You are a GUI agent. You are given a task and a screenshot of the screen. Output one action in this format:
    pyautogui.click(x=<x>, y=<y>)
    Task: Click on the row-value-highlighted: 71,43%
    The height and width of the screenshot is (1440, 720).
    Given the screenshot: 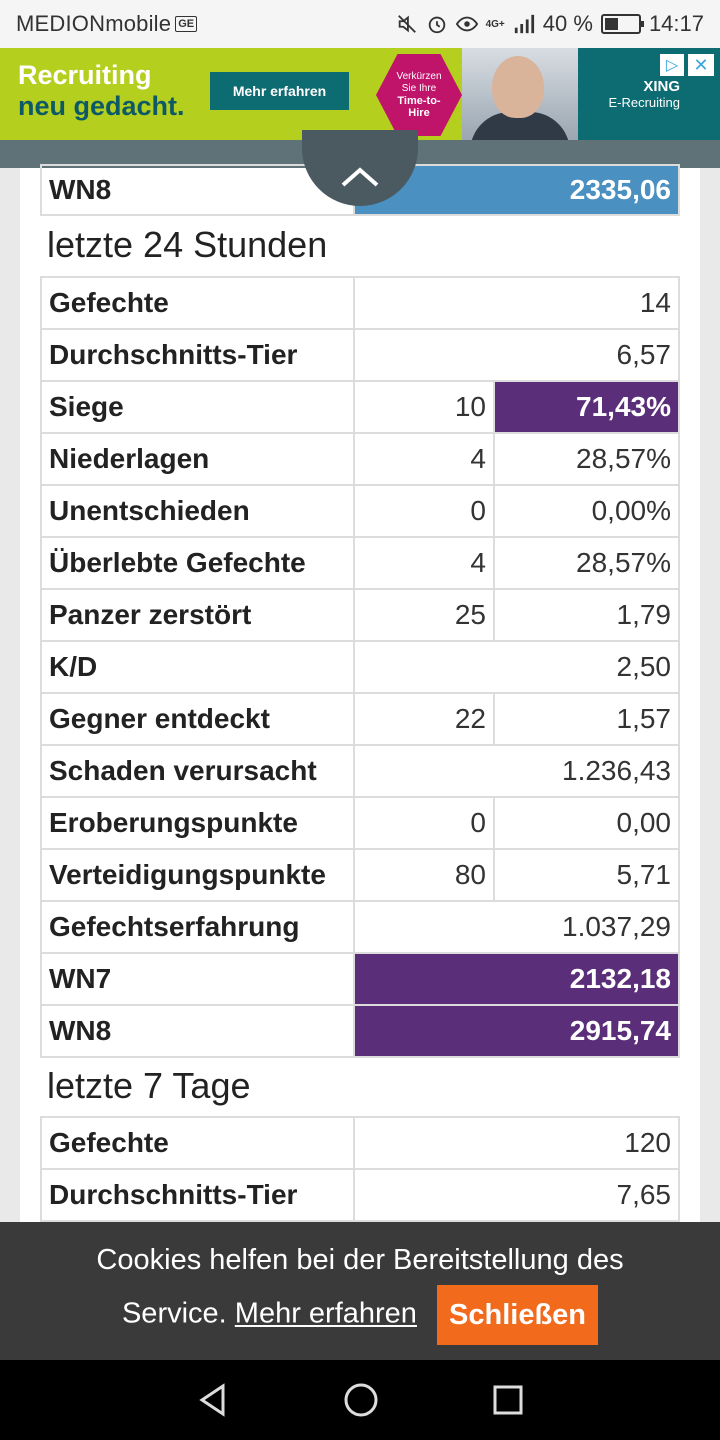 What is the action you would take?
    pyautogui.click(x=586, y=407)
    